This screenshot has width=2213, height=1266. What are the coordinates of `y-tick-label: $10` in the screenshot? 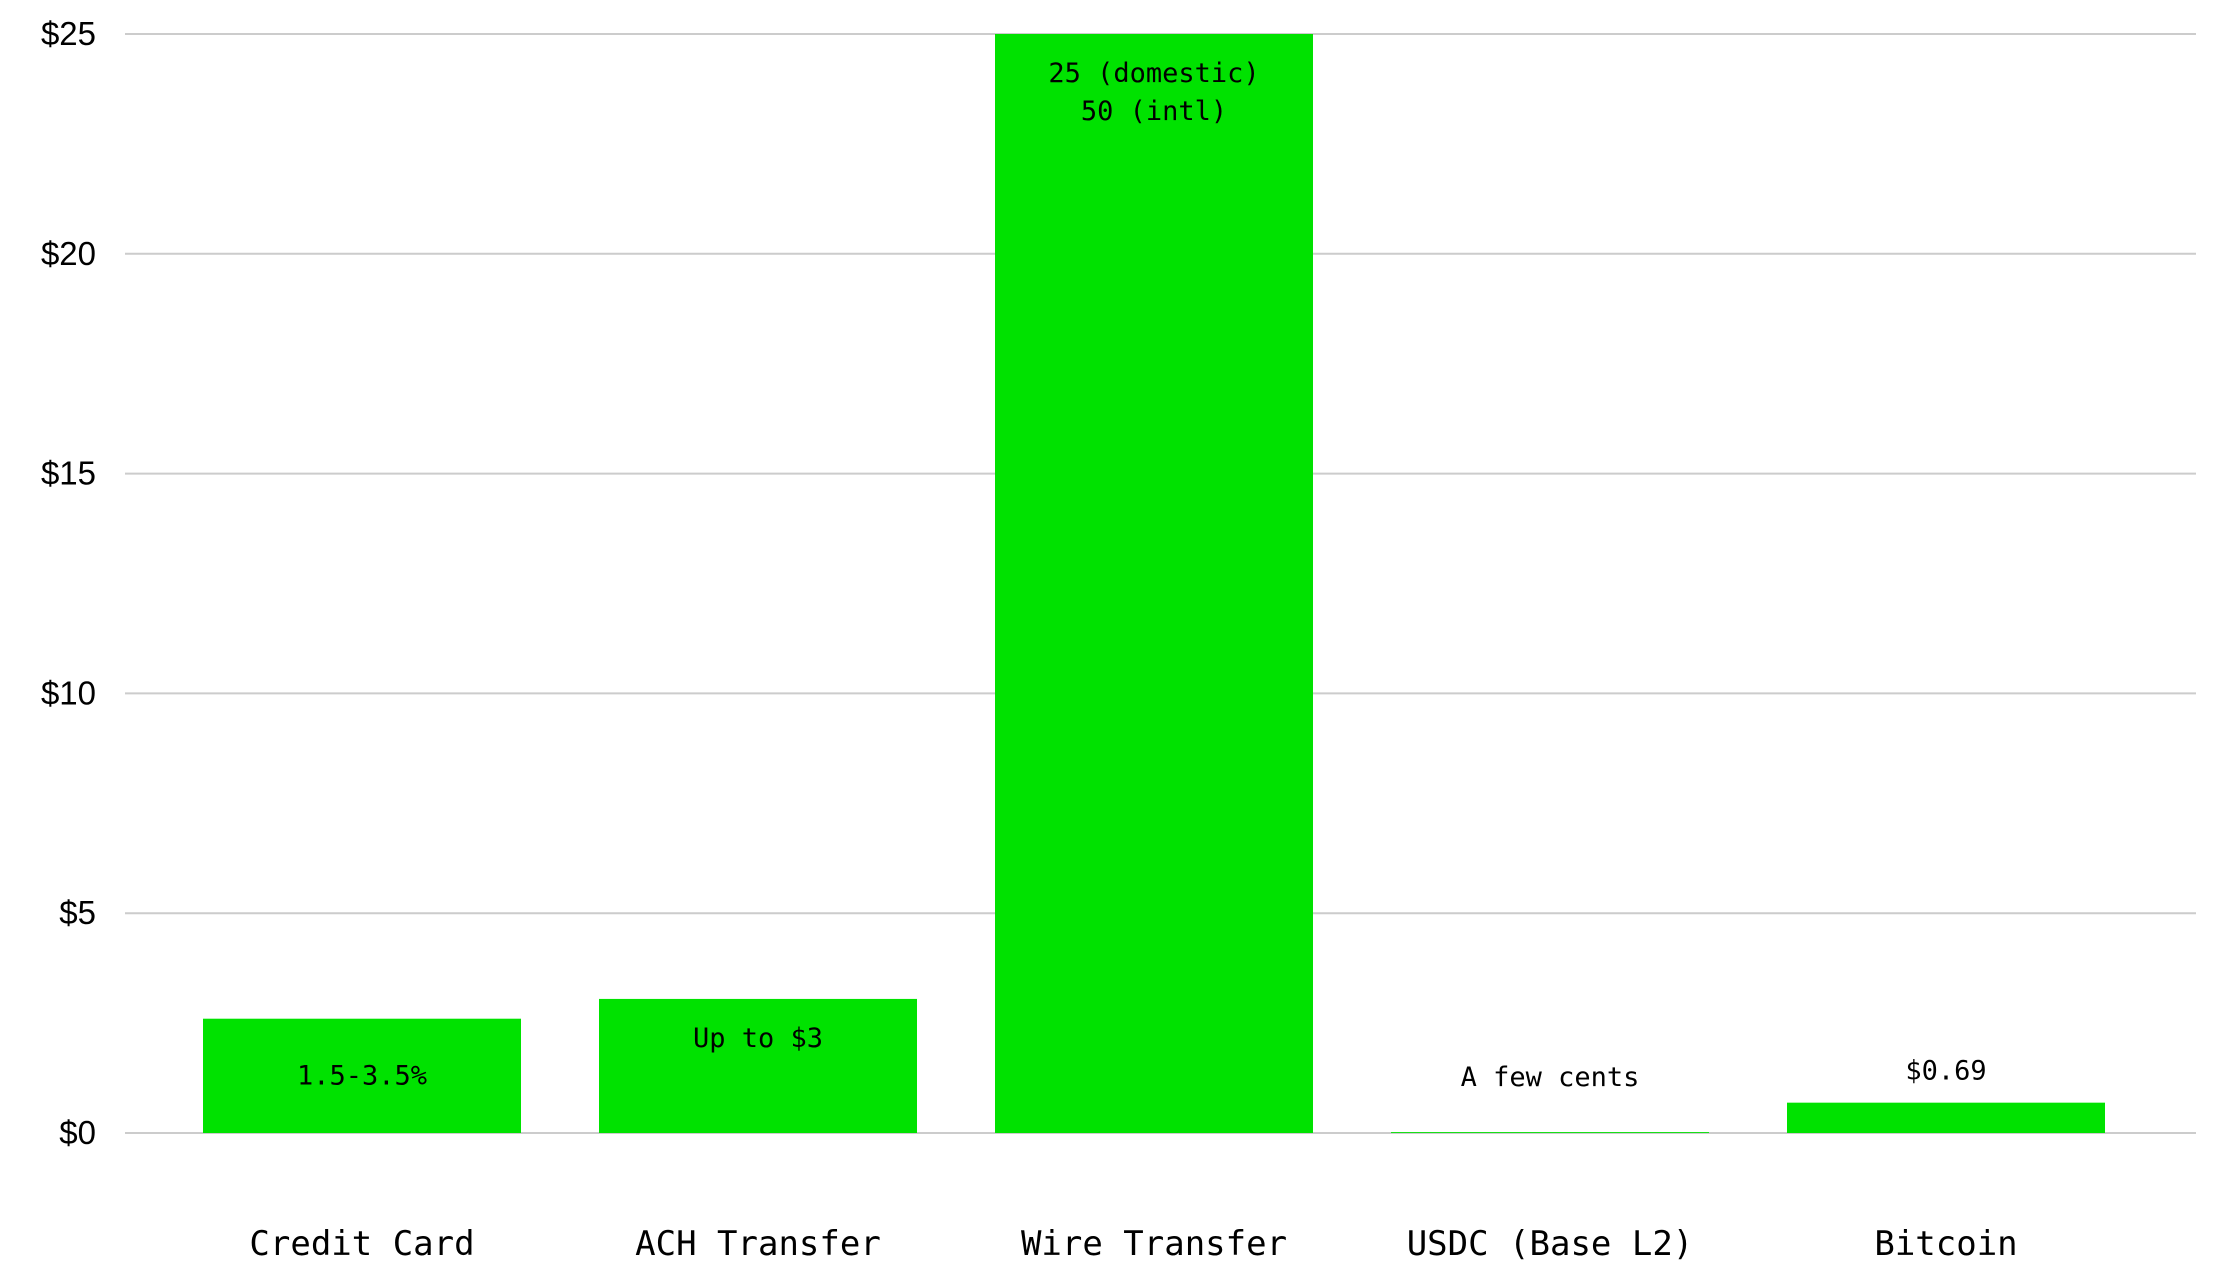 It's located at (68, 692).